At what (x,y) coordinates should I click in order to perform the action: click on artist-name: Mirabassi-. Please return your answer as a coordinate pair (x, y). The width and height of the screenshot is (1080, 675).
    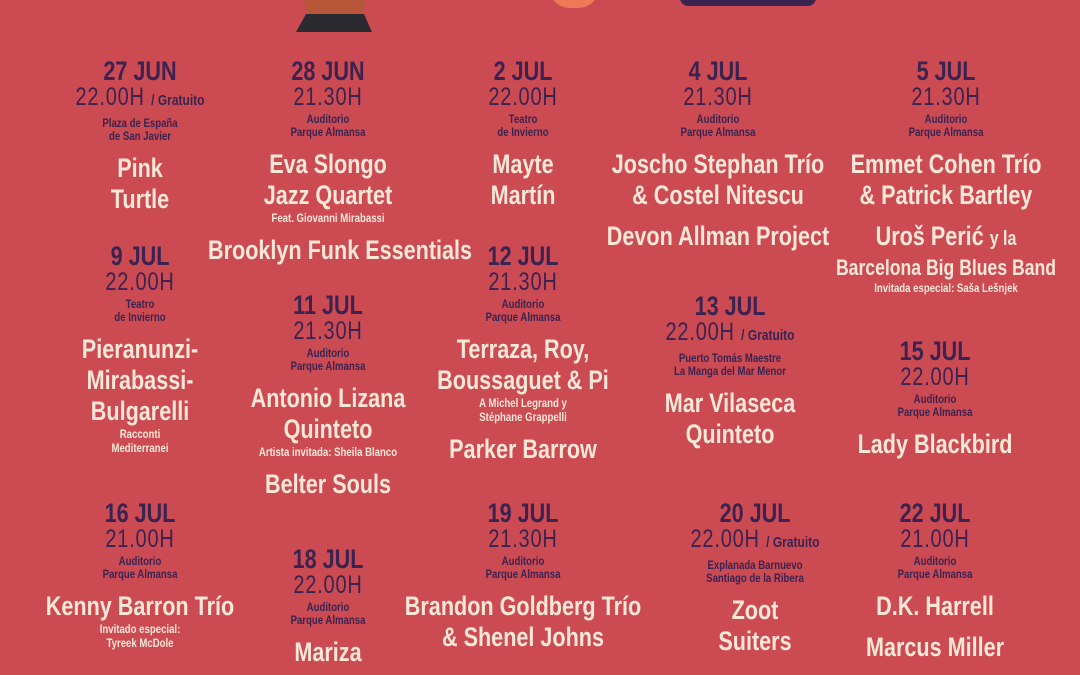
    Looking at the image, I should click on (140, 380).